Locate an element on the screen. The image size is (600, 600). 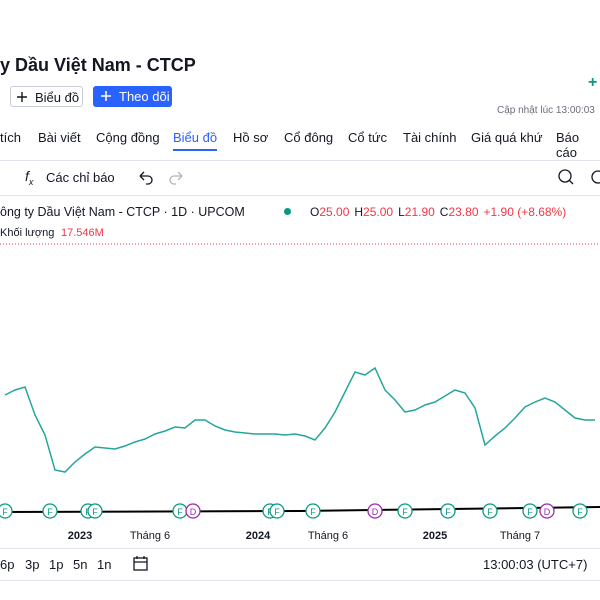
x-tick-label: 2025 is located at coordinates (435, 536).